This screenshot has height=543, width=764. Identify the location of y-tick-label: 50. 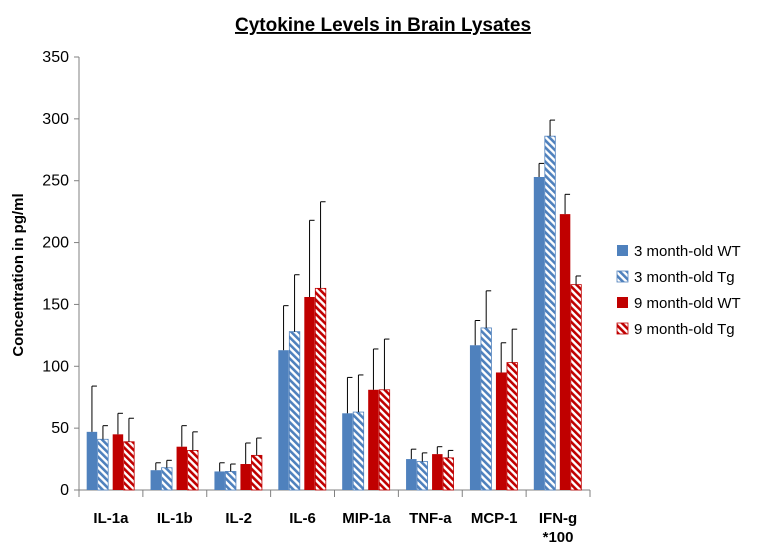
(60, 428).